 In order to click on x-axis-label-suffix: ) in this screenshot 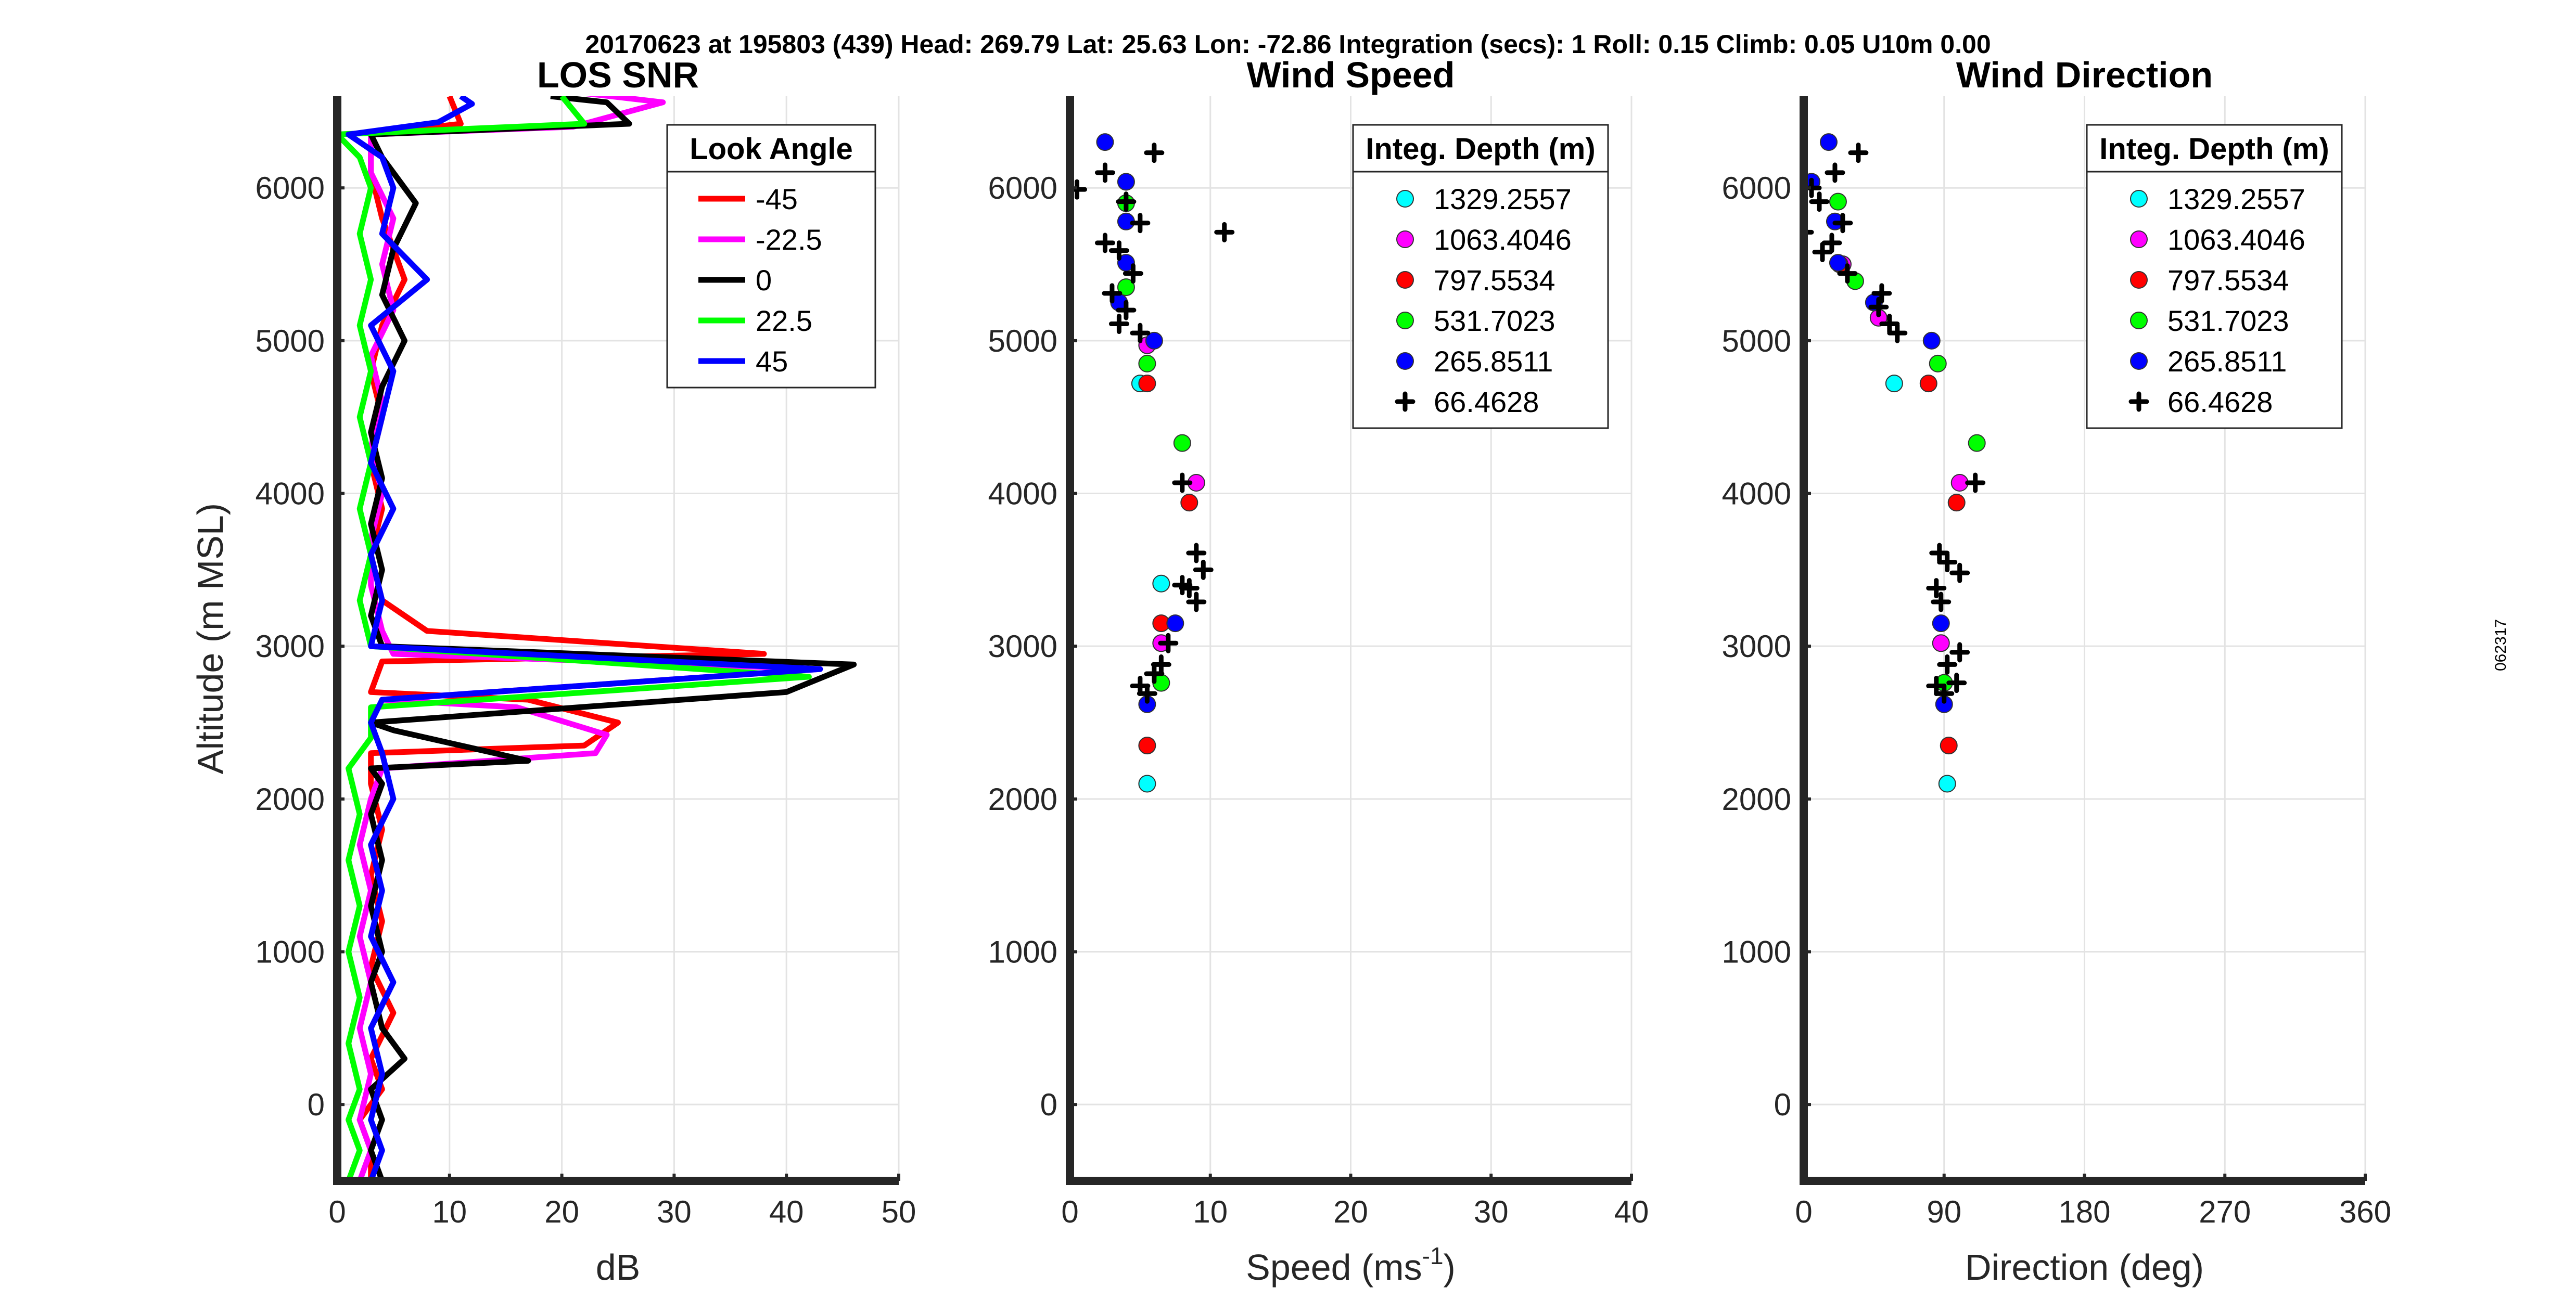, I will do `click(1450, 1268)`.